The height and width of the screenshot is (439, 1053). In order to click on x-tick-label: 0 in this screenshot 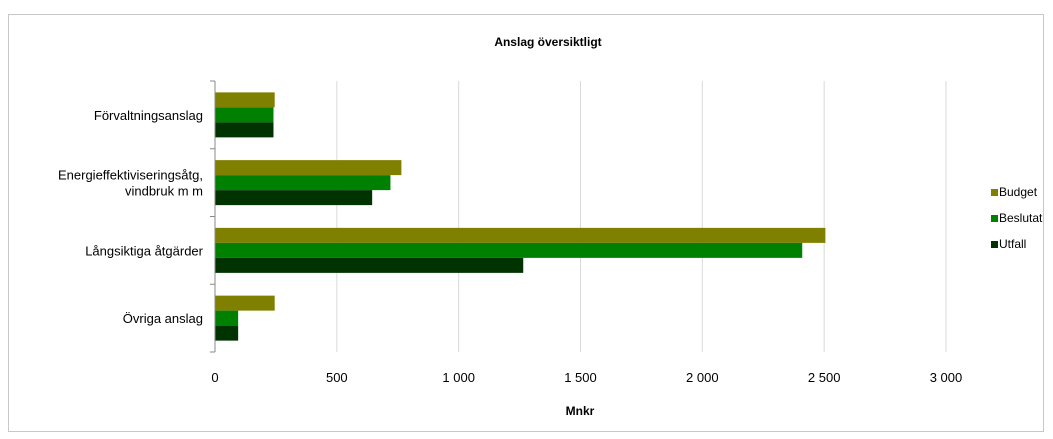, I will do `click(214, 377)`.